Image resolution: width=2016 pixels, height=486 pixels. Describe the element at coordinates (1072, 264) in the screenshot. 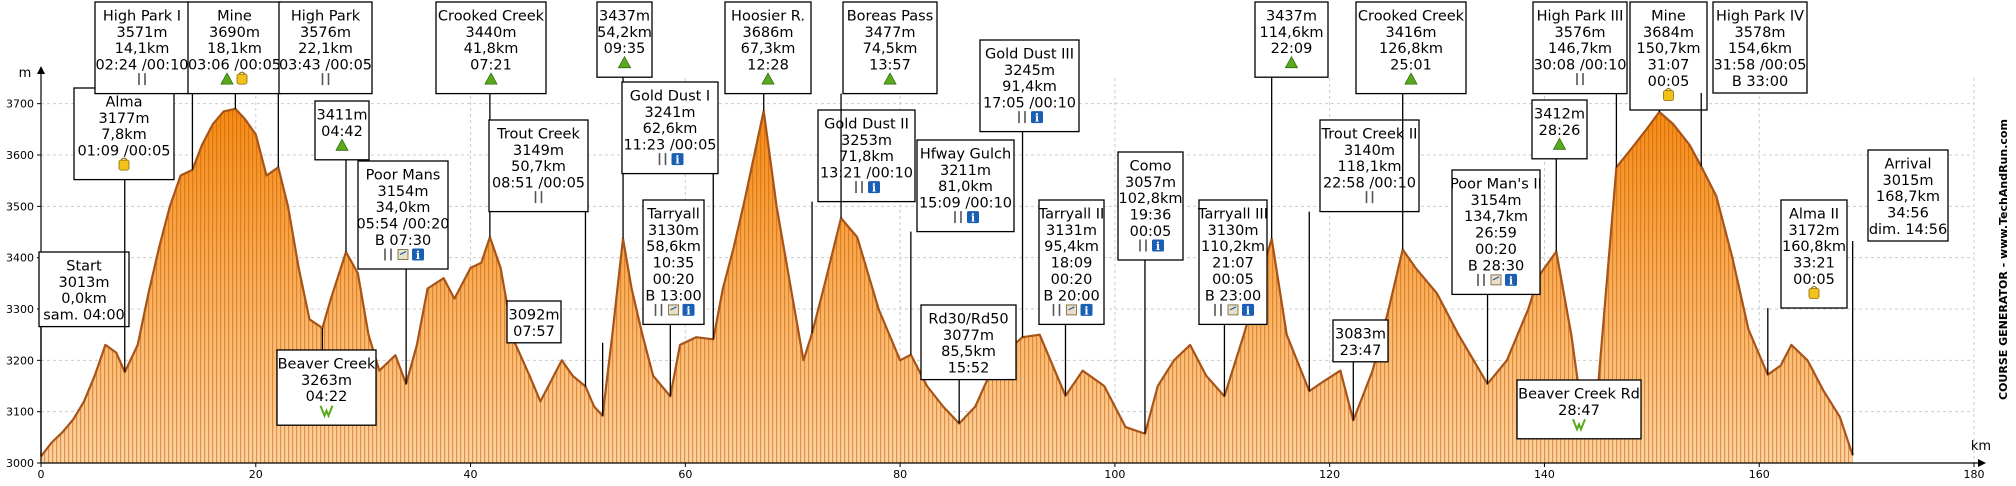

I see `waypoint-label: 18:09` at that location.